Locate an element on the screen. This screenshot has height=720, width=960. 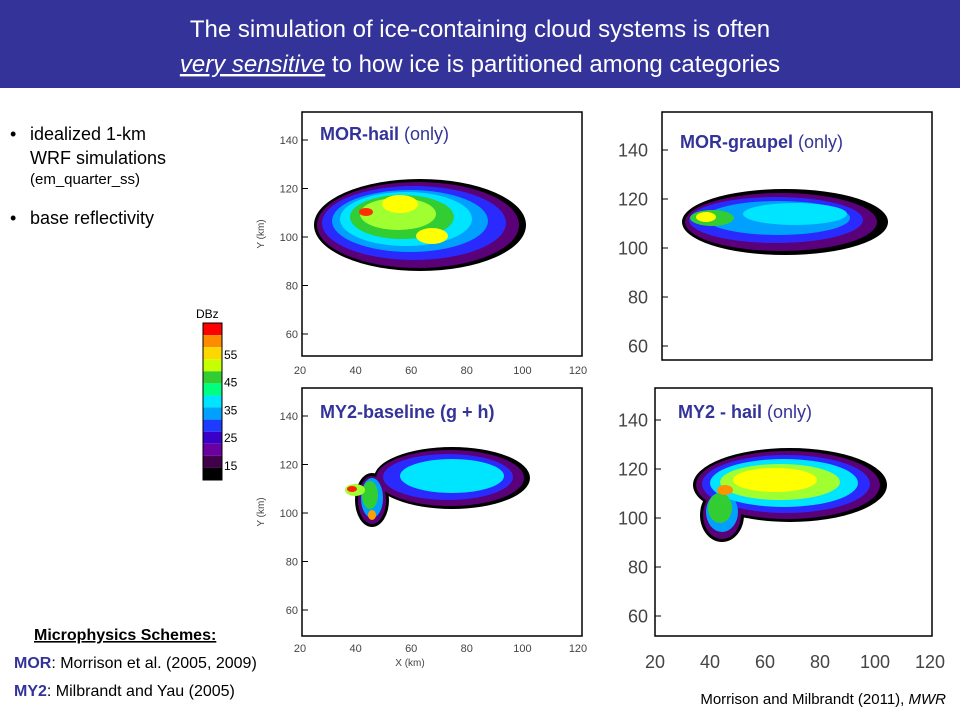
panel-title: MY2-baseline (g + h) is located at coordinates (407, 412).